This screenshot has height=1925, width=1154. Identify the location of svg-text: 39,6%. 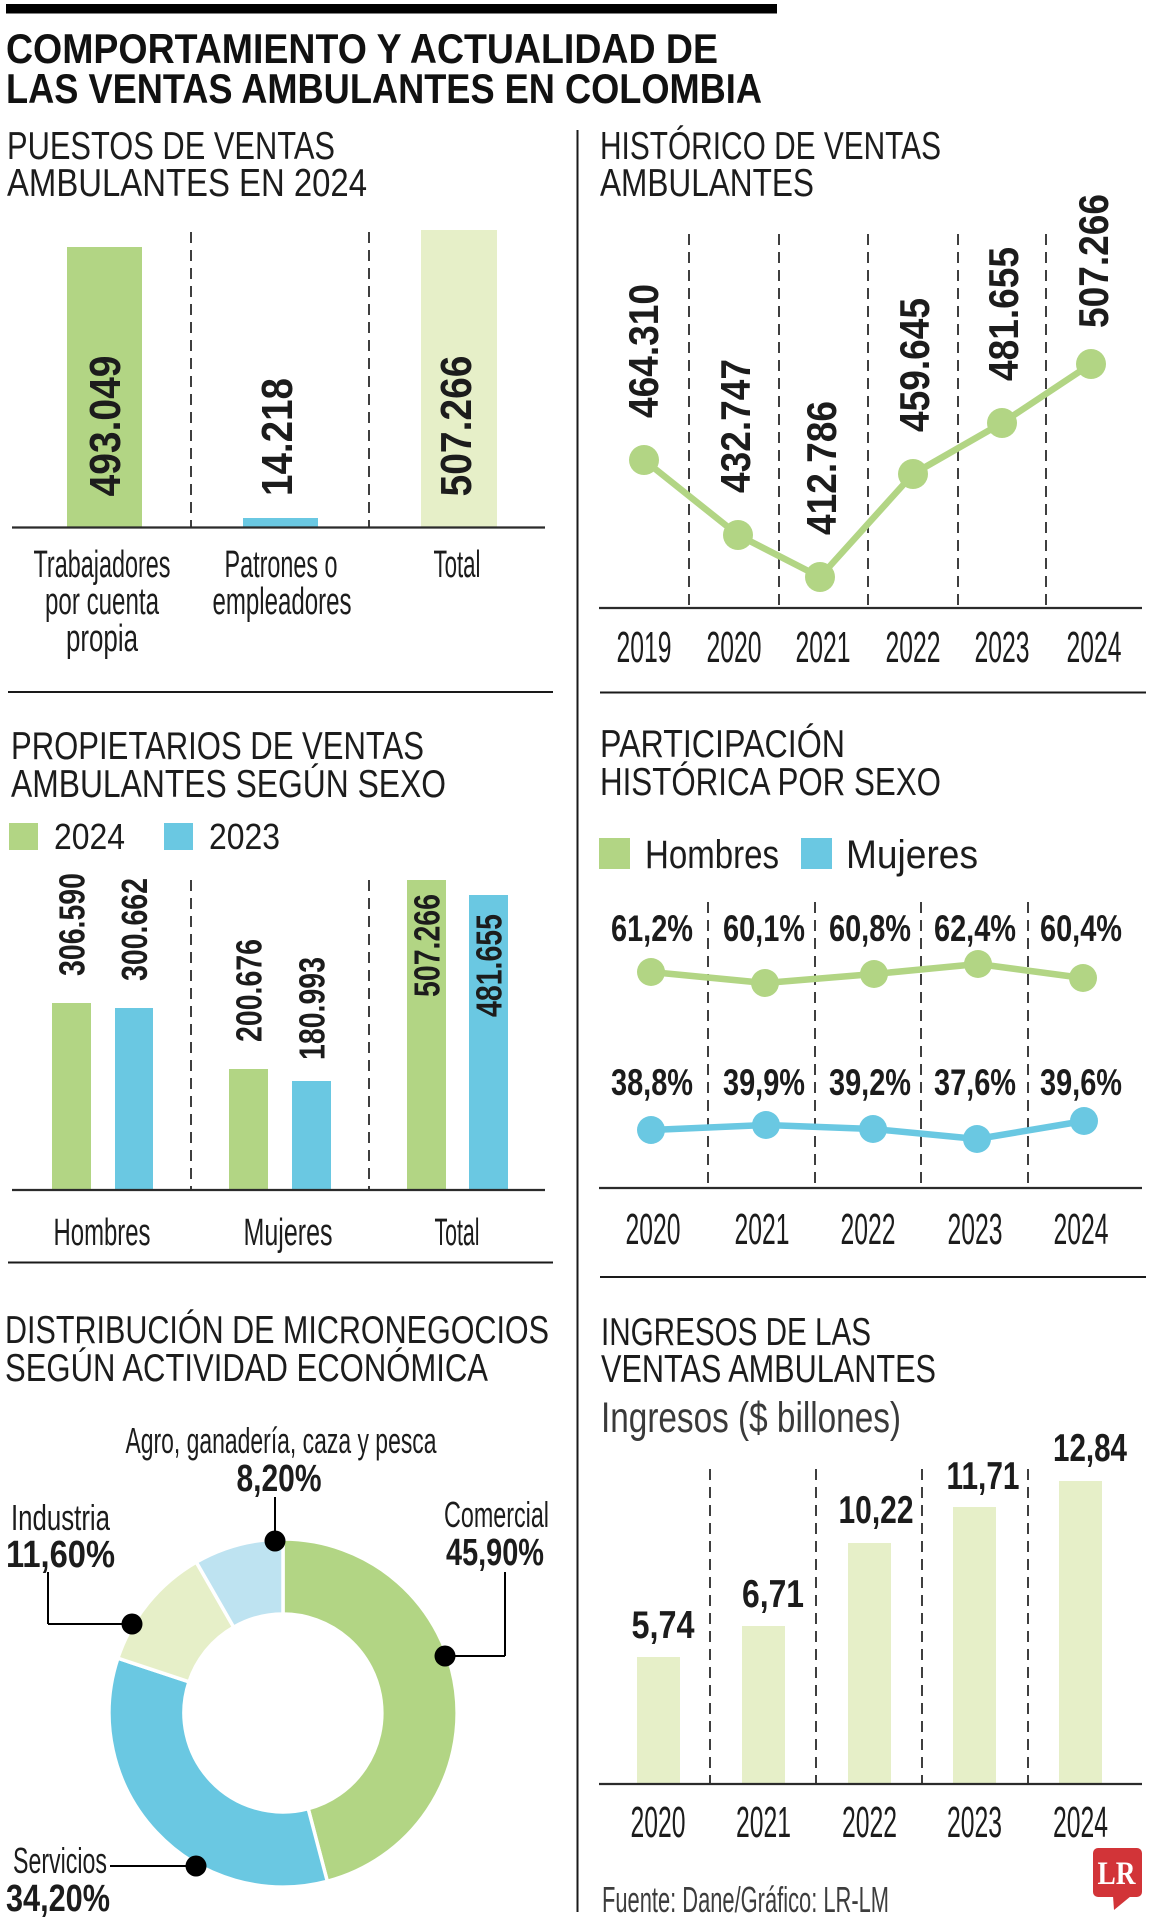
(1081, 1082).